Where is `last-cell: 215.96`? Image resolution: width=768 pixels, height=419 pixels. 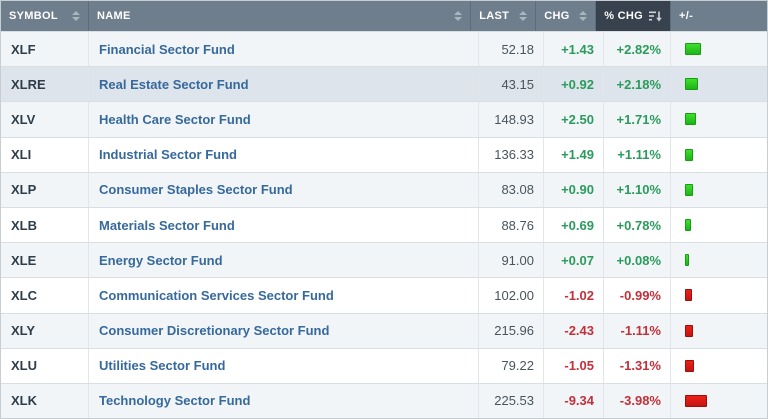
last-cell: 215.96 is located at coordinates (511, 330).